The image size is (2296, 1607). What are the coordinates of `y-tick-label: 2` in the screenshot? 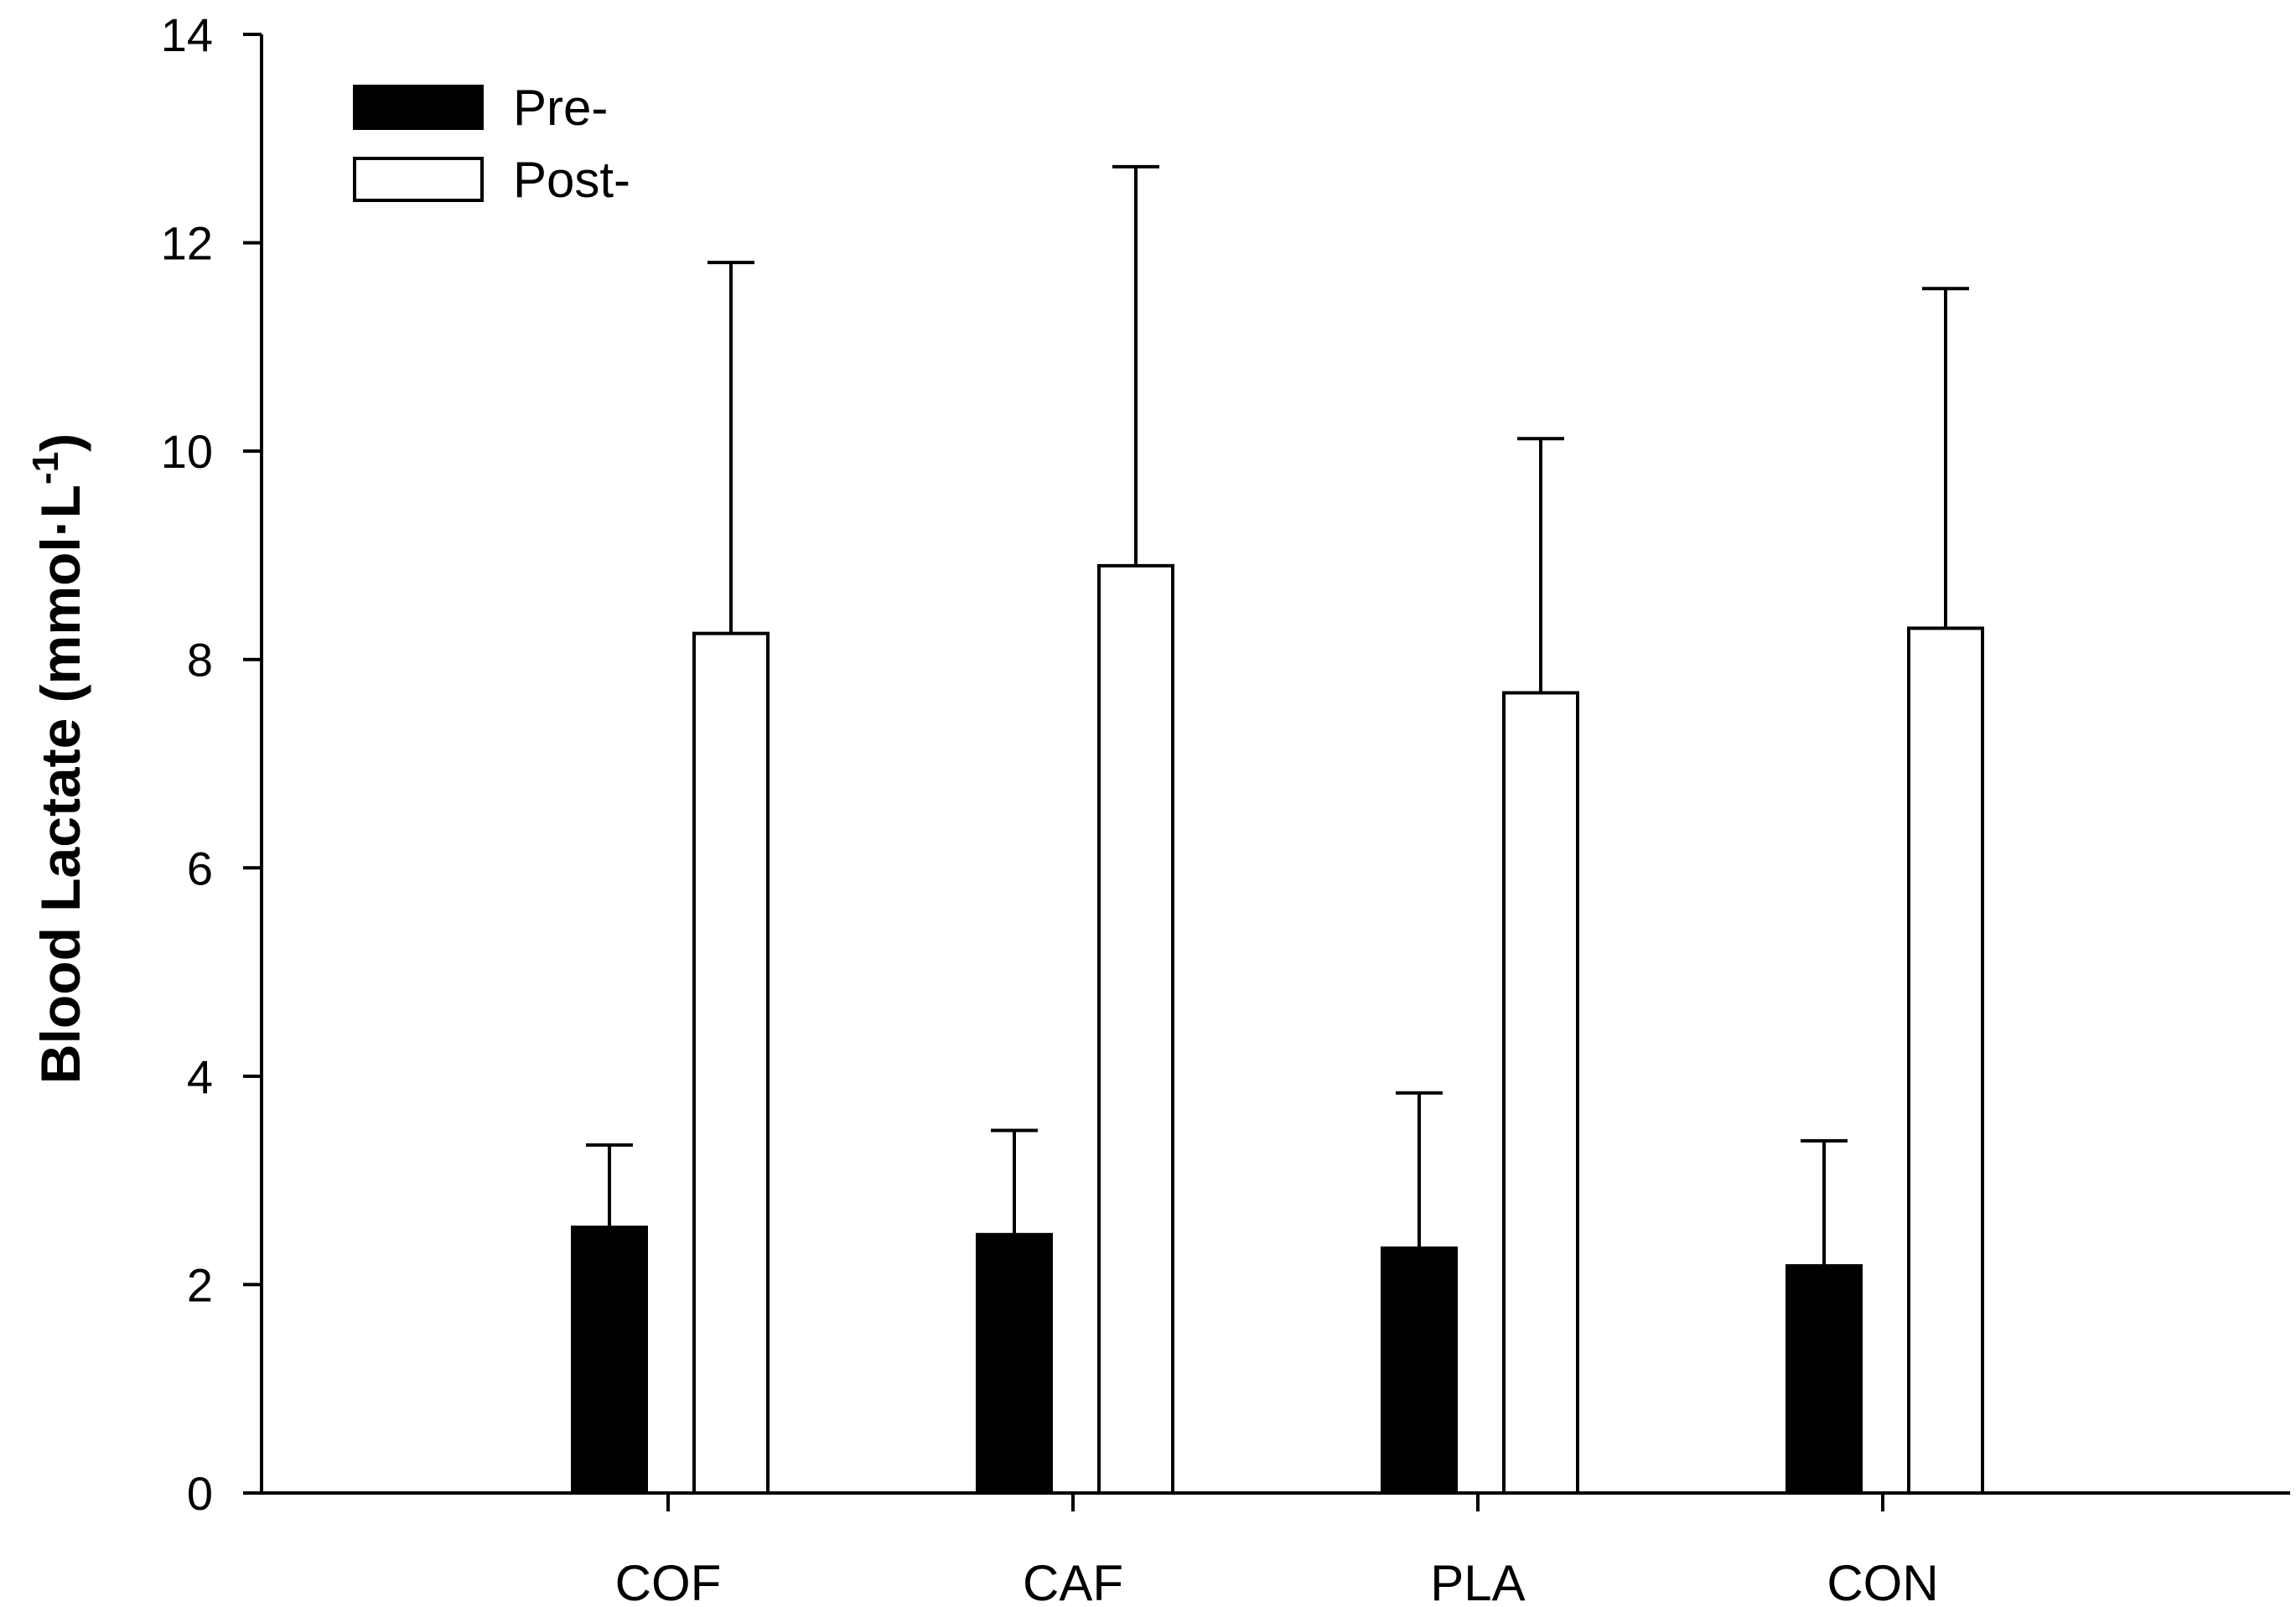 It's located at (200, 1284).